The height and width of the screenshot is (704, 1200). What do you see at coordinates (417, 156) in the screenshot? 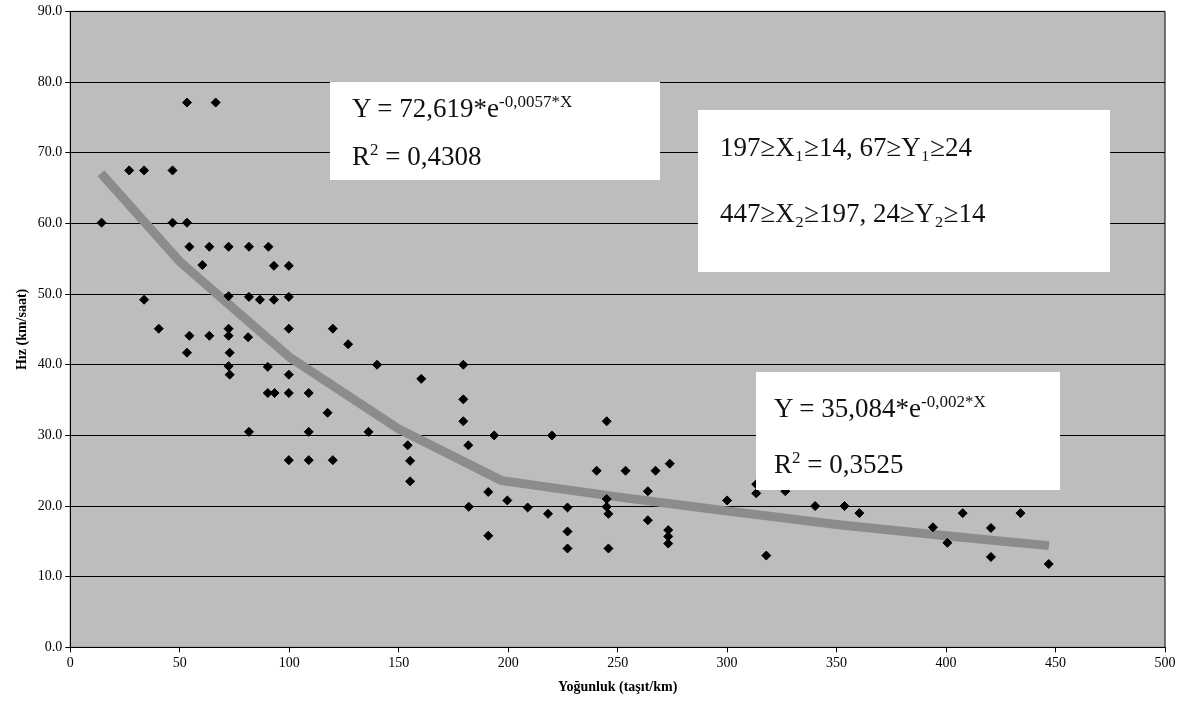
I see `annotation: R$^{2}$ = 0,4308` at bounding box center [417, 156].